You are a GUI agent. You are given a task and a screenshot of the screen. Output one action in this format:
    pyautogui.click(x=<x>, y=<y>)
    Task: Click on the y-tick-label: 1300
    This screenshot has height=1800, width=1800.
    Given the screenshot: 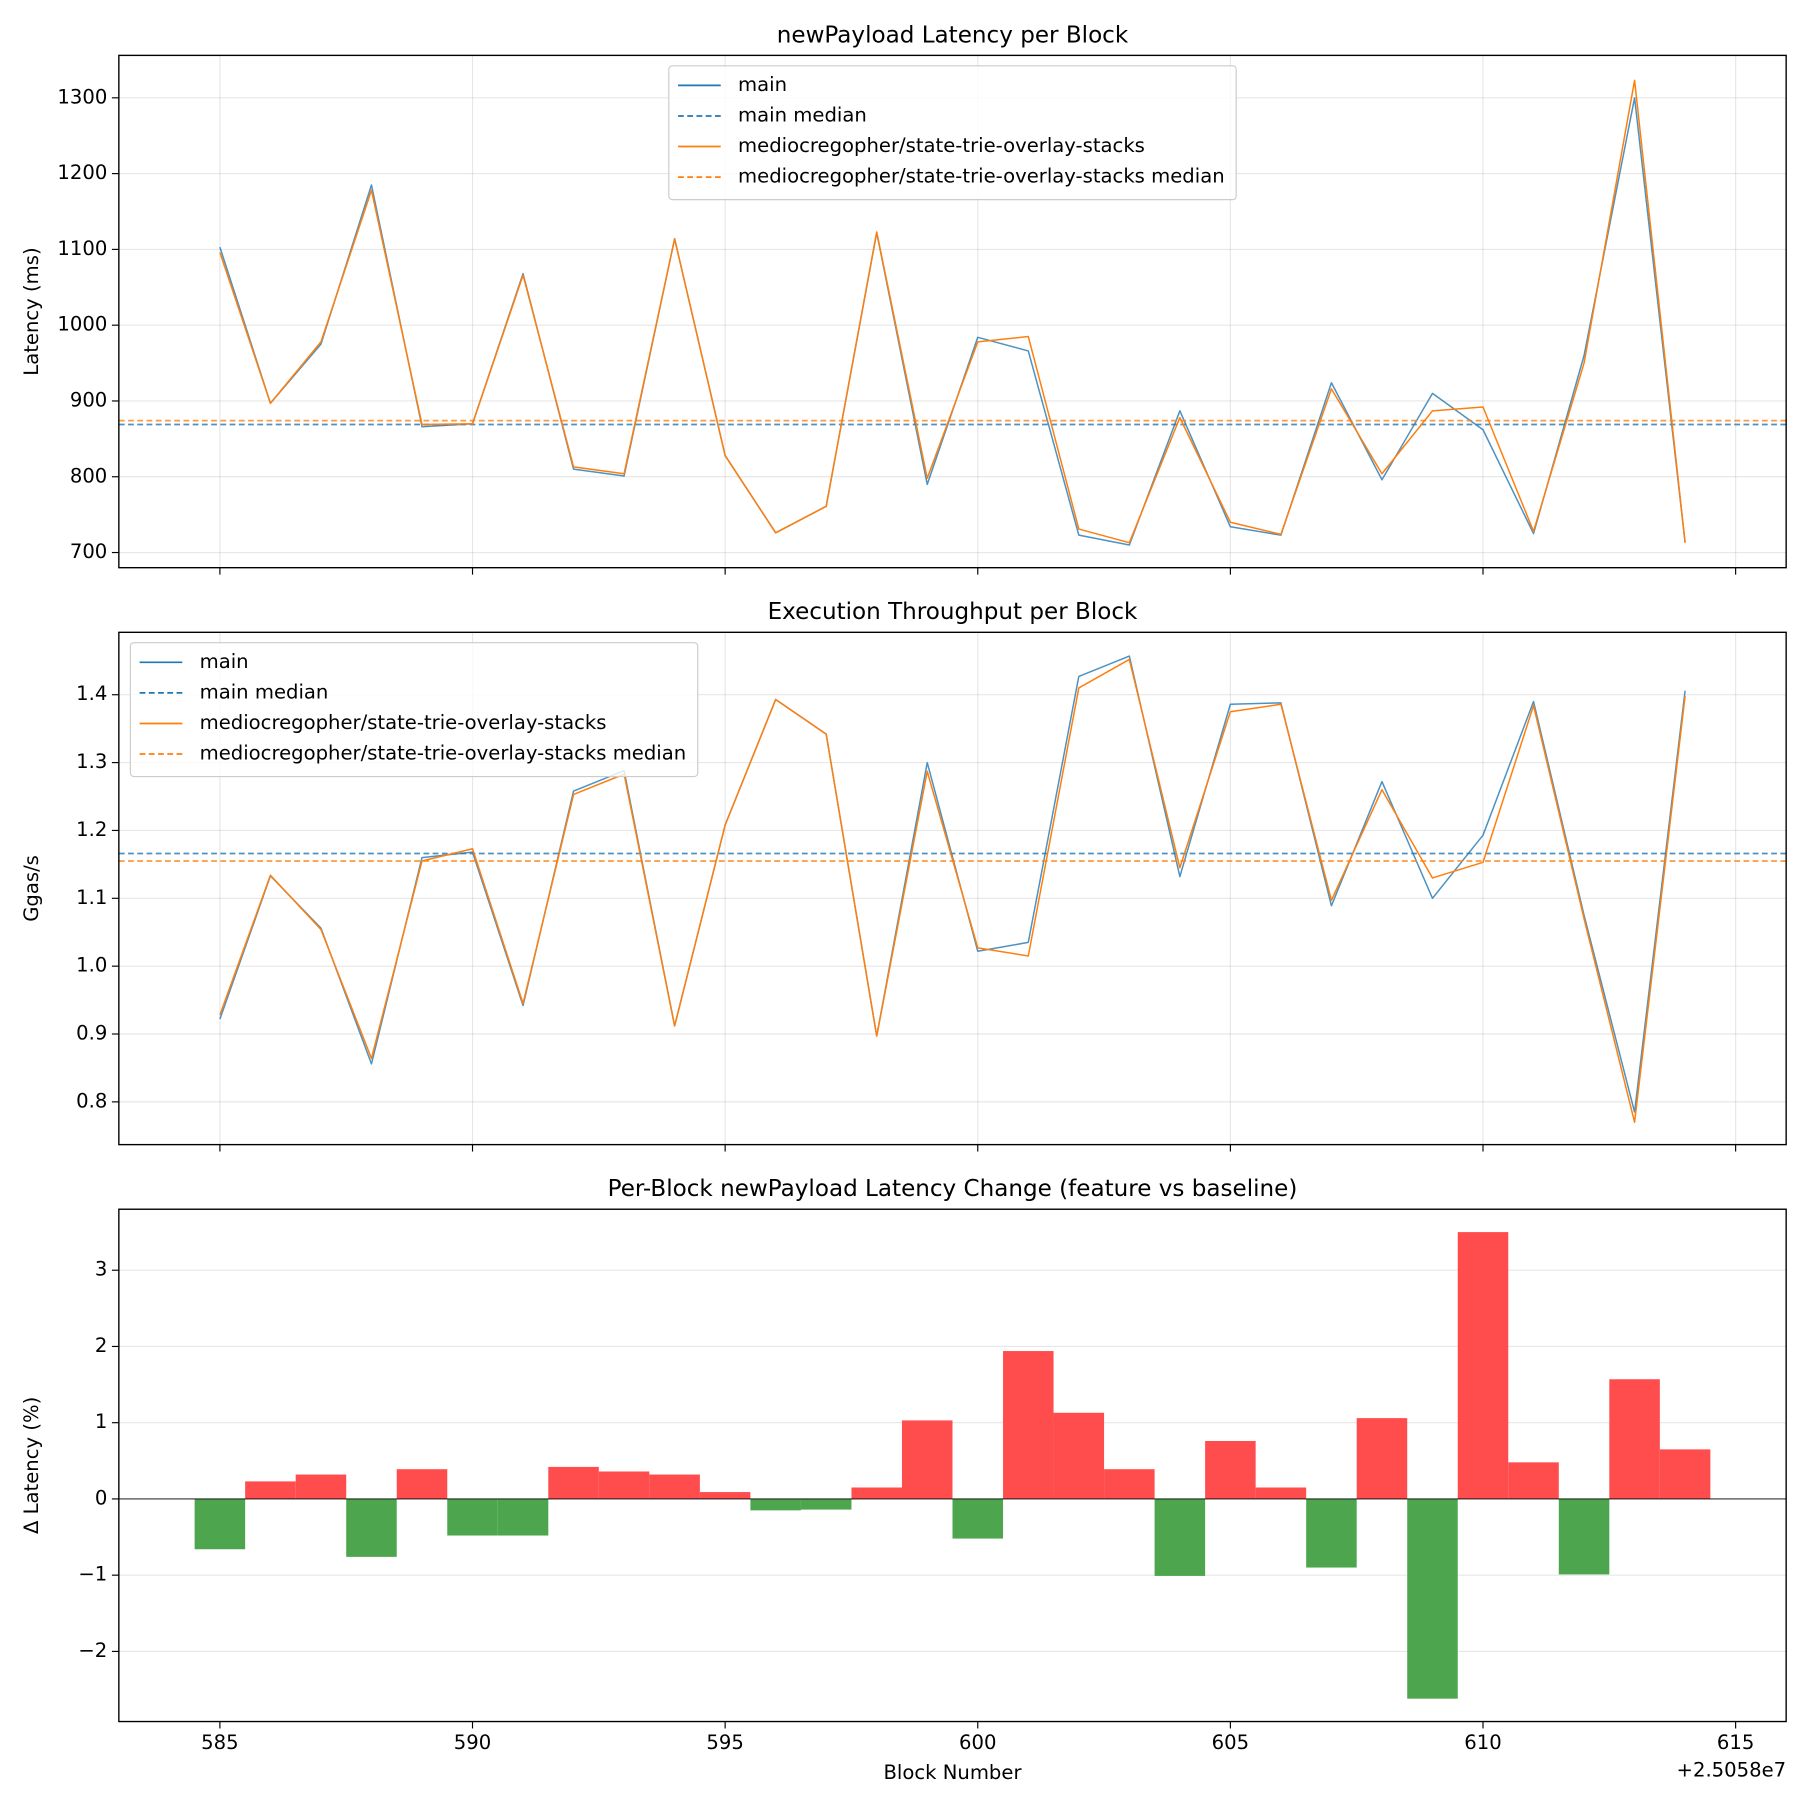 What is the action you would take?
    pyautogui.click(x=82, y=96)
    